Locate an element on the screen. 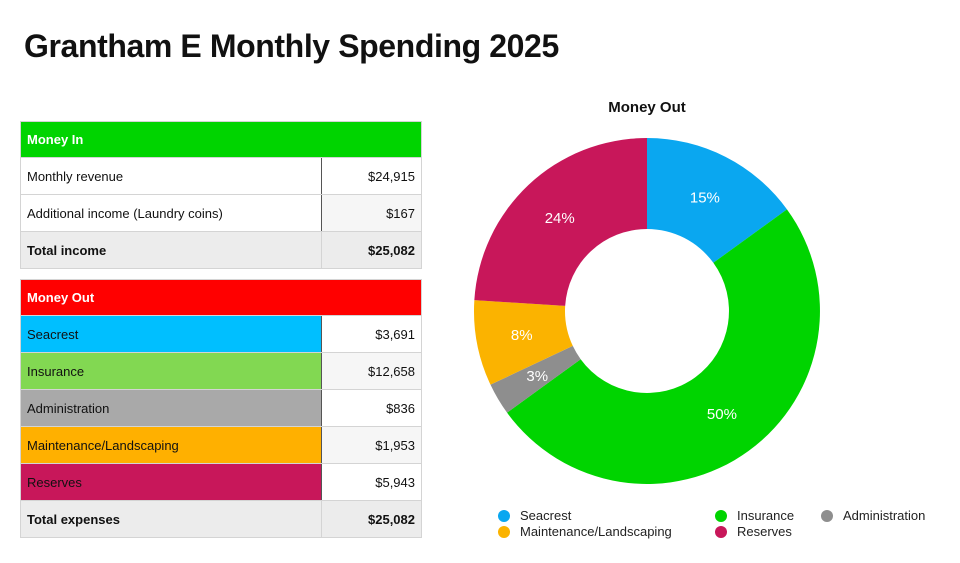  row-value: $836 is located at coordinates (371, 408).